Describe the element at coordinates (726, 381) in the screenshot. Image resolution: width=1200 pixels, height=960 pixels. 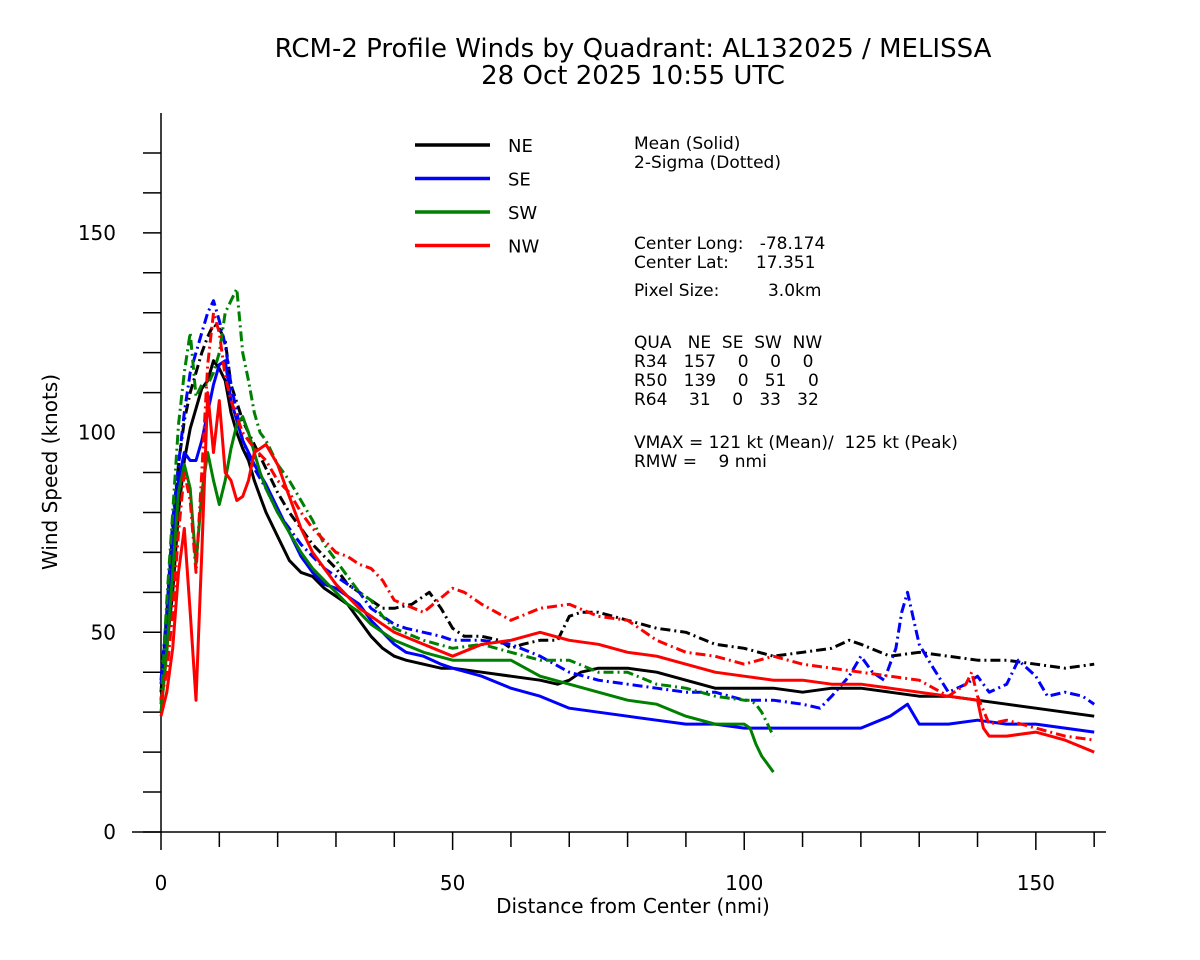
I see `radii-r50: R50 139 0 51 0` at that location.